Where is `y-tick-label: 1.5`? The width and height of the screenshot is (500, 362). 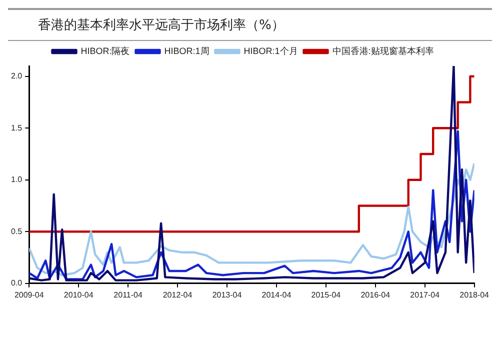
y-tick-label: 1.5 is located at coordinates (16, 127).